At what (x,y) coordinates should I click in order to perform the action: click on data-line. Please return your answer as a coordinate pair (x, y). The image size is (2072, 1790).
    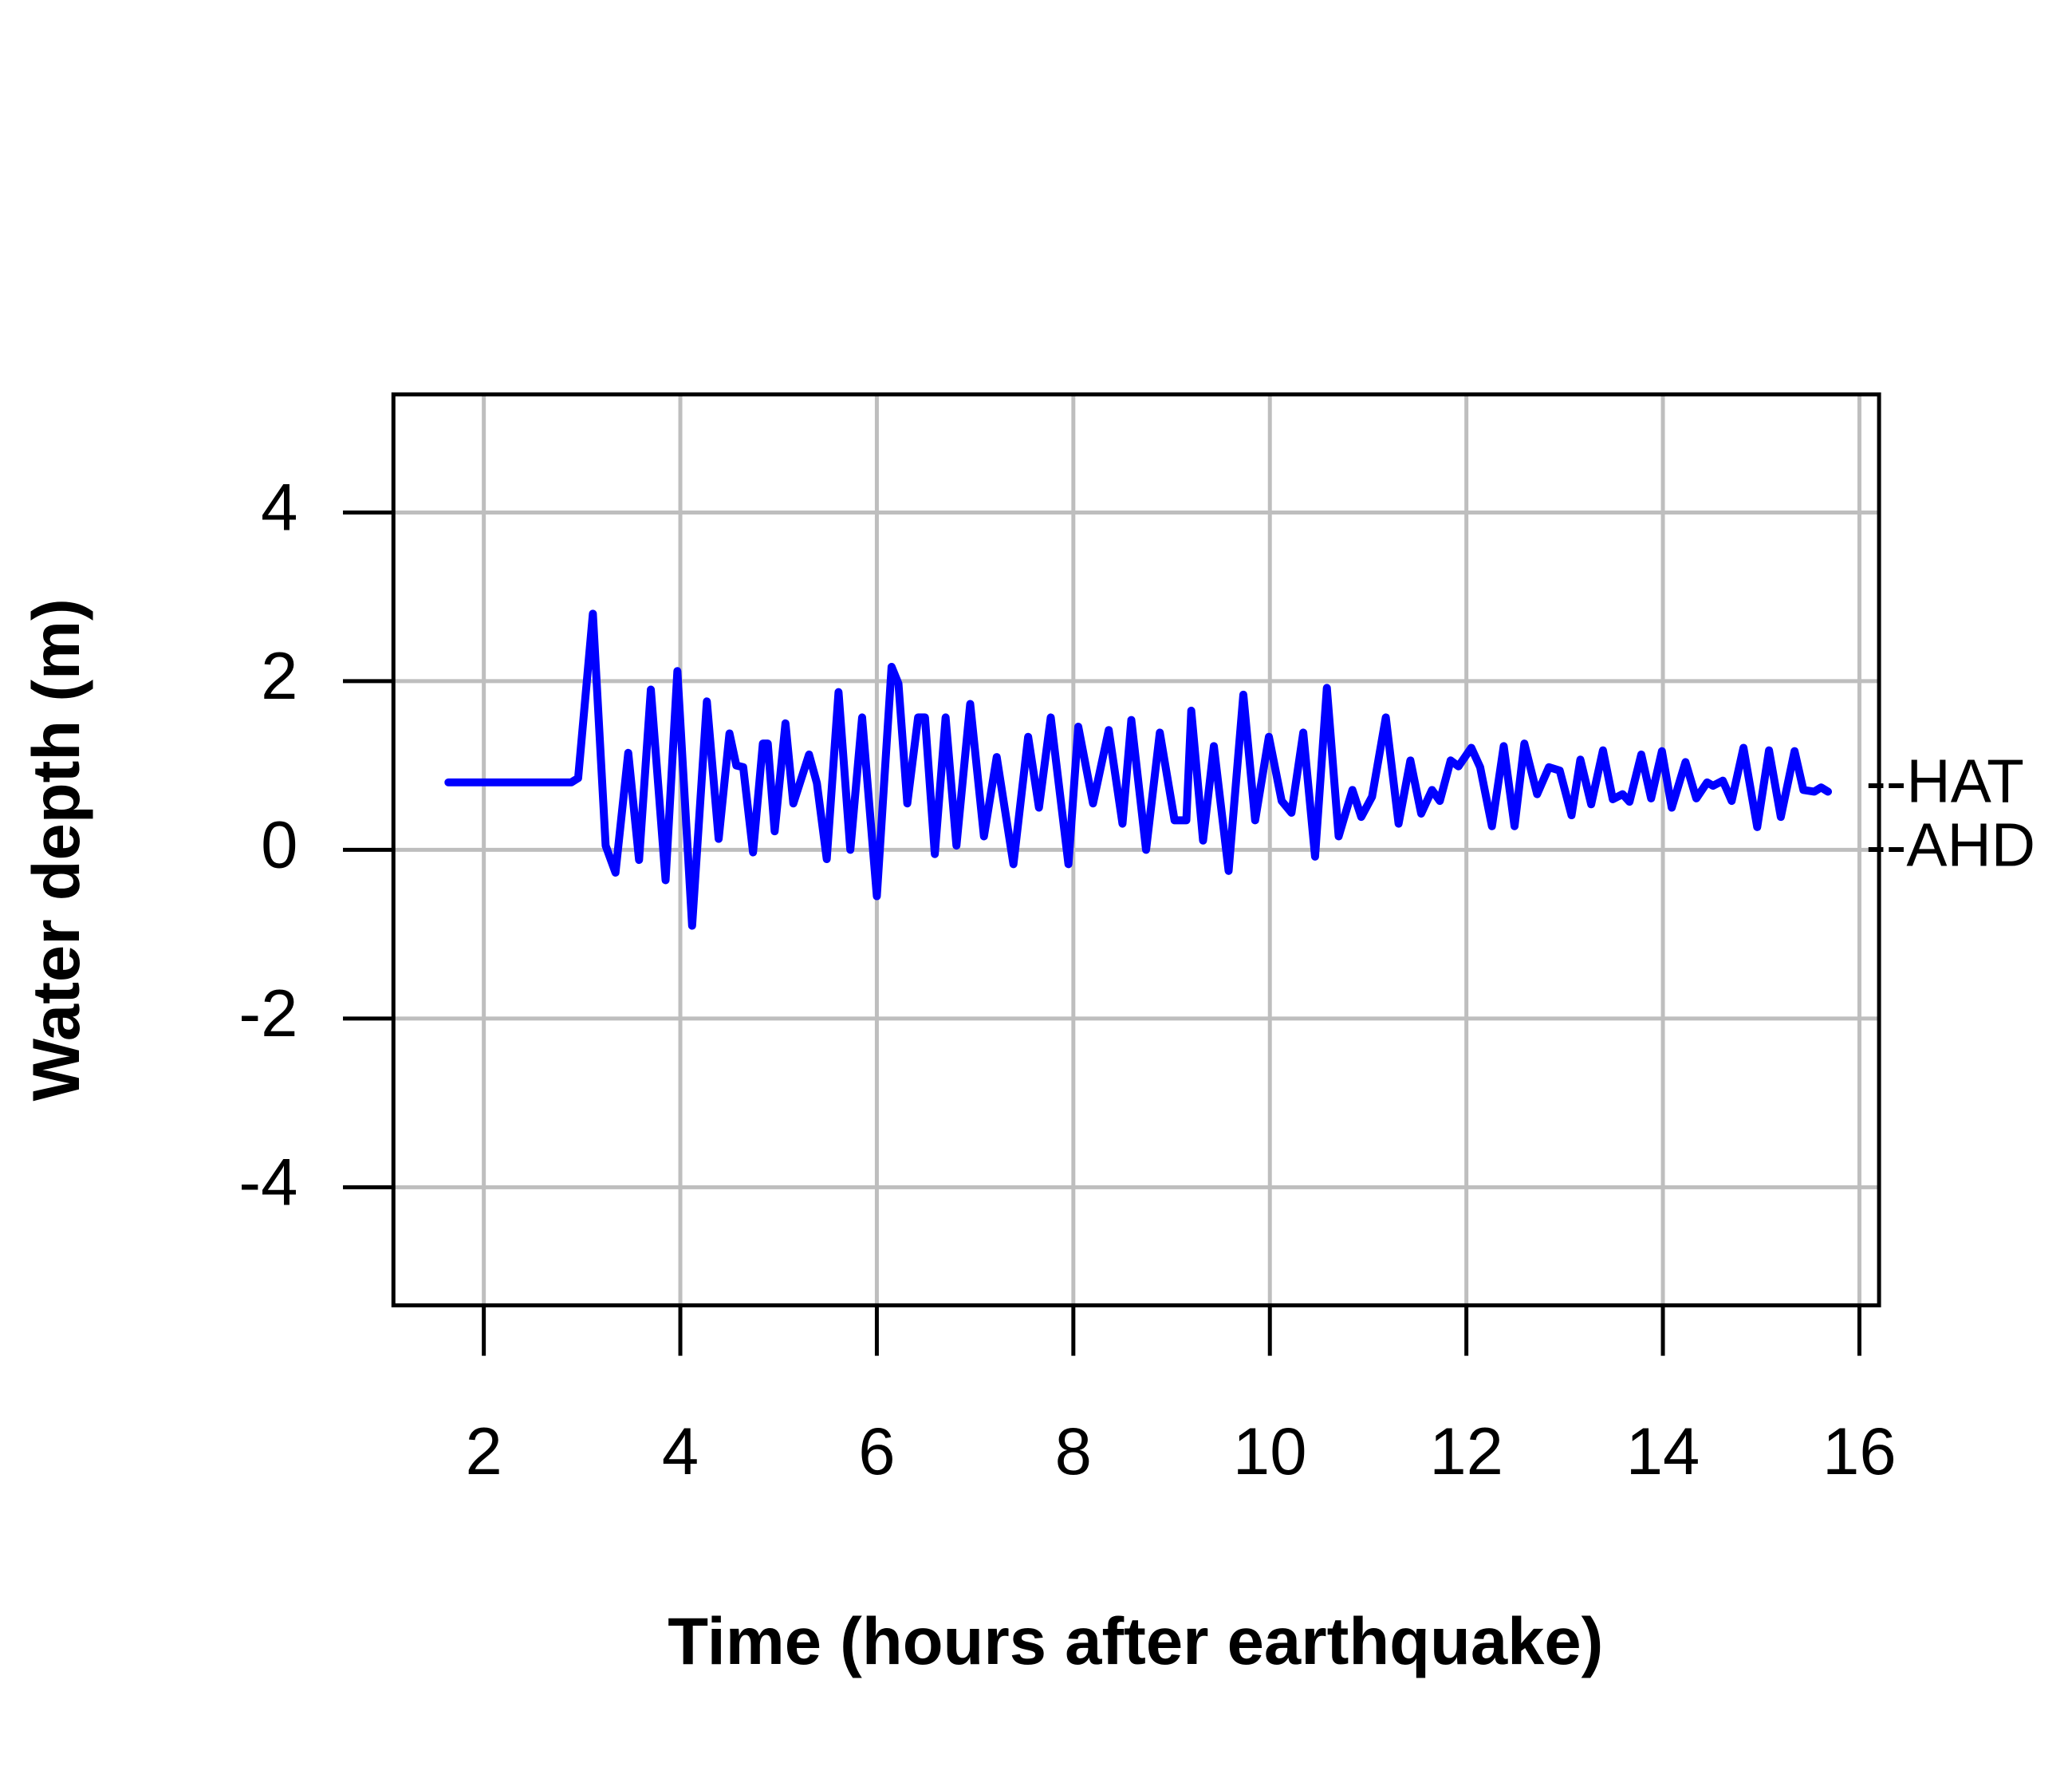
    Looking at the image, I should click on (1138, 769).